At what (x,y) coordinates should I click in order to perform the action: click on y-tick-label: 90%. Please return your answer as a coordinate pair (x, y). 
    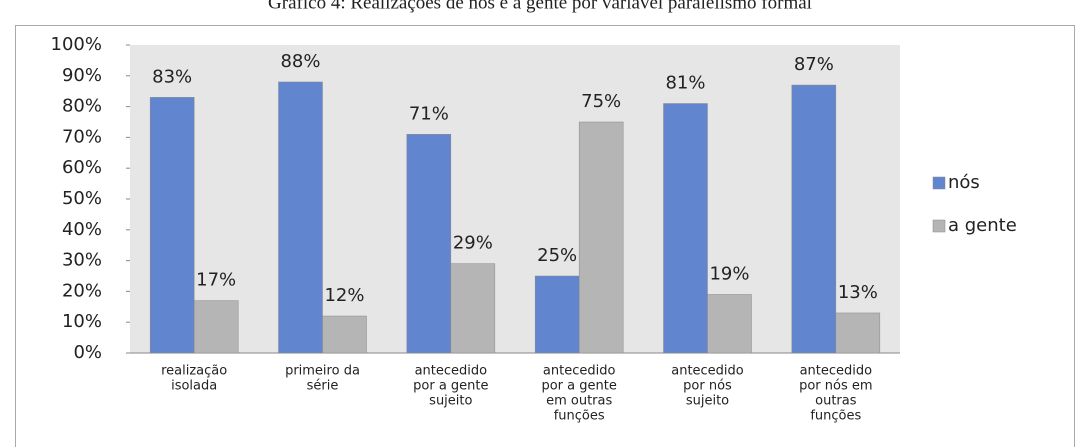
    Looking at the image, I should click on (82, 75).